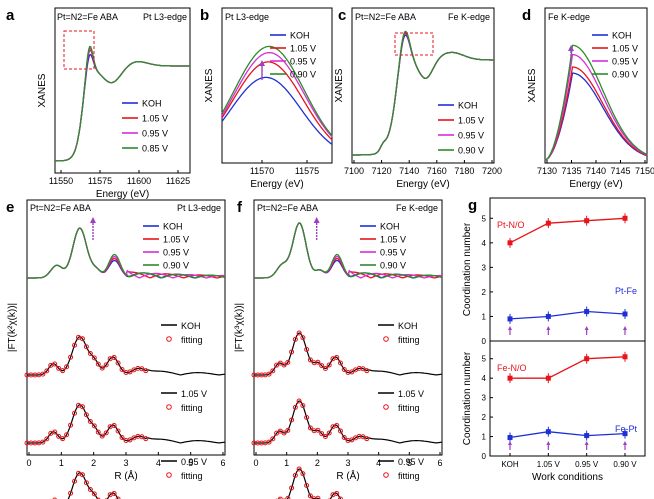 Image resolution: width=654 pixels, height=499 pixels. What do you see at coordinates (595, 184) in the screenshot?
I see `x-axis-title: Energy (eV)` at bounding box center [595, 184].